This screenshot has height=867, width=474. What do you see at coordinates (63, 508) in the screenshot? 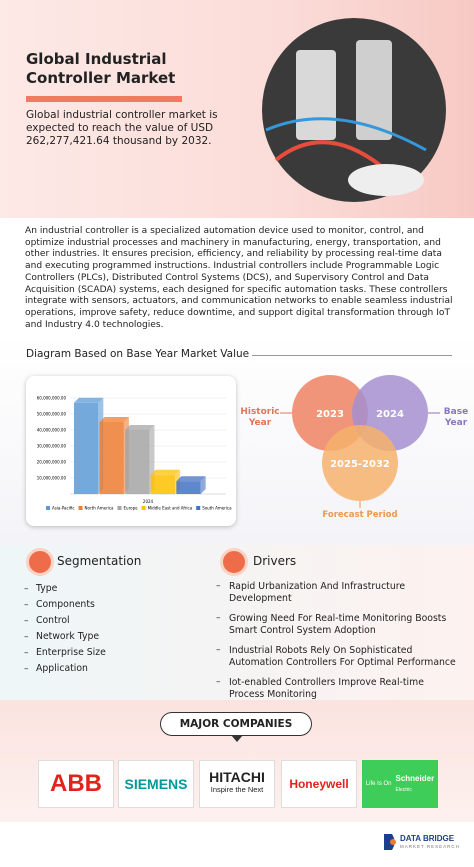
I see `legend-label: Asia-Pacific` at bounding box center [63, 508].